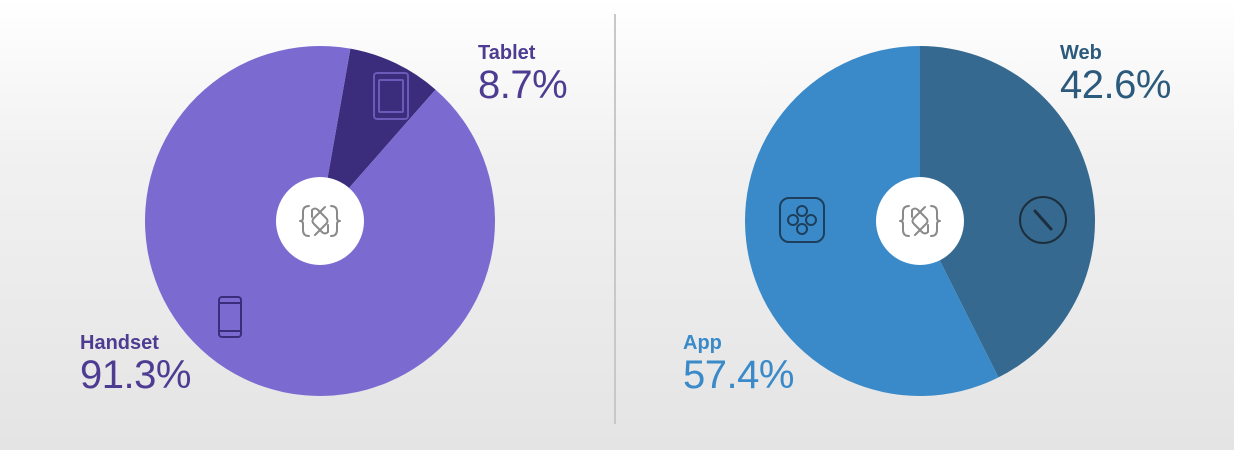  Describe the element at coordinates (507, 53) in the screenshot. I see `tablet-name: Tablet` at that location.